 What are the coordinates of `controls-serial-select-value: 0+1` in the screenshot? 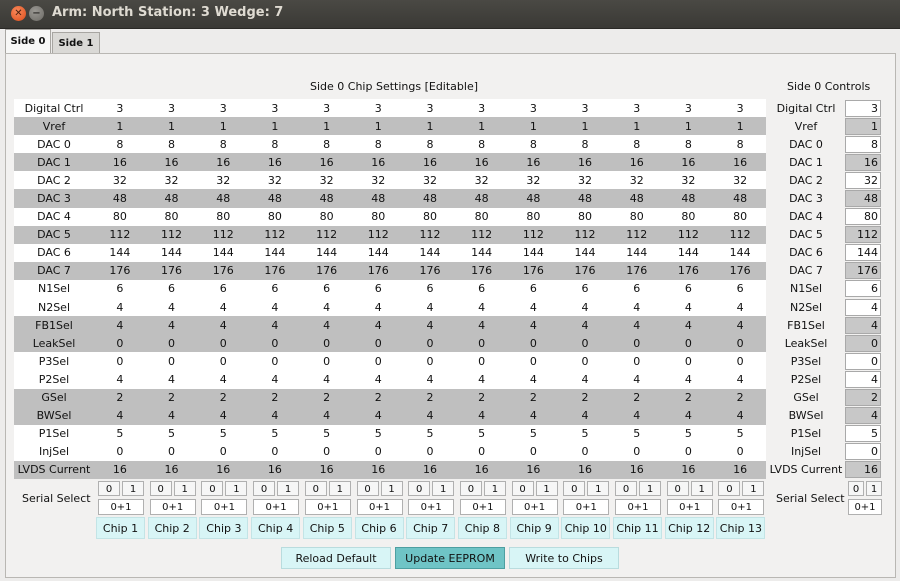 It's located at (865, 507).